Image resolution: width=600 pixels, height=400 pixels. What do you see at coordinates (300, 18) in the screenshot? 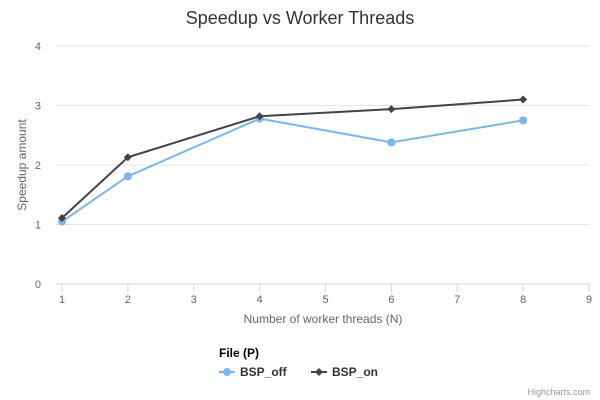
I see `chart-title: Speedup vs Worker Threads` at bounding box center [300, 18].